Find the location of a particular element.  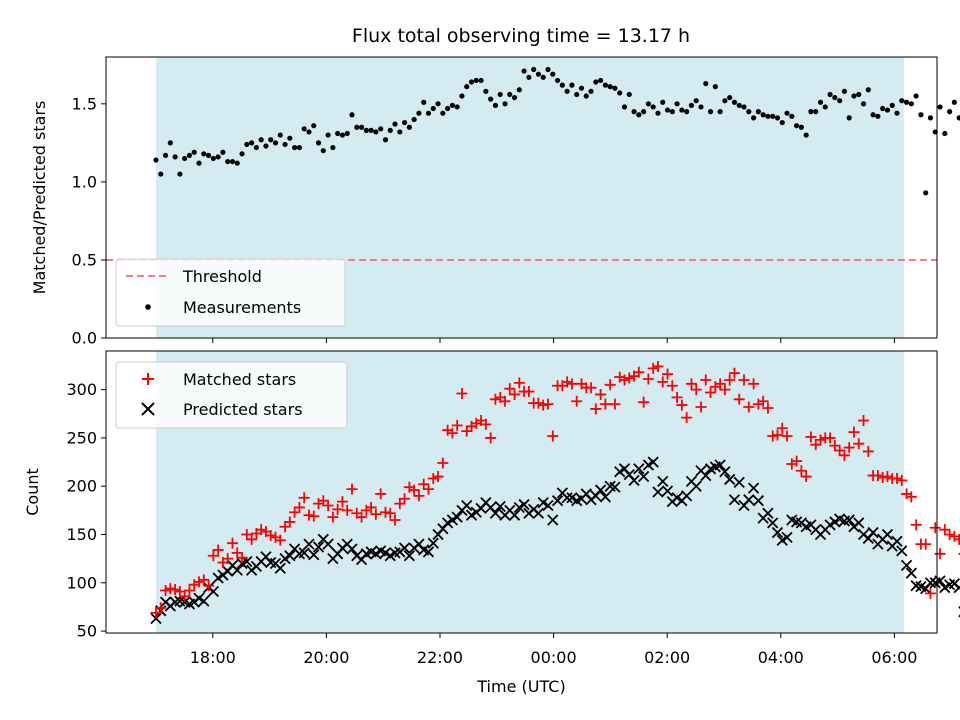

x-tick-label: 22:00 is located at coordinates (440, 657).